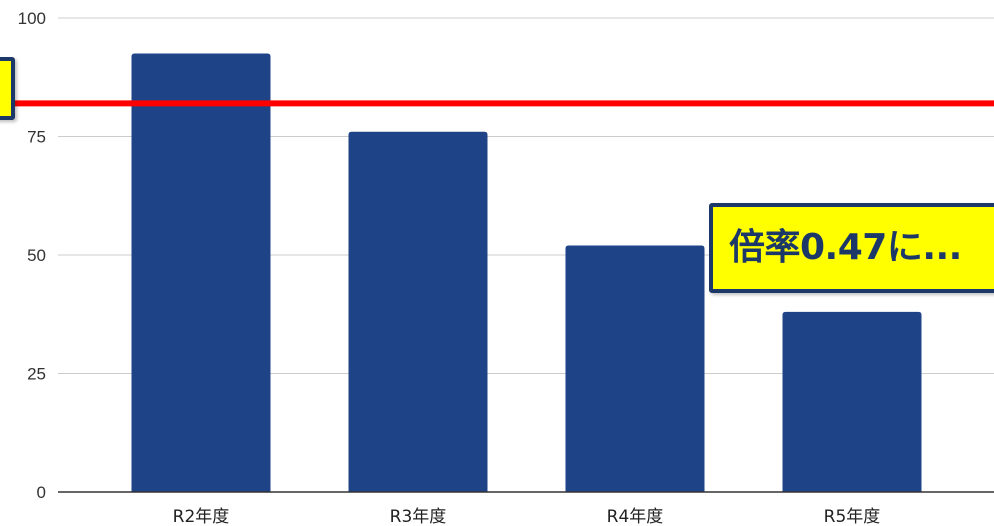  I want to click on y-tick-label: 50, so click(36, 255).